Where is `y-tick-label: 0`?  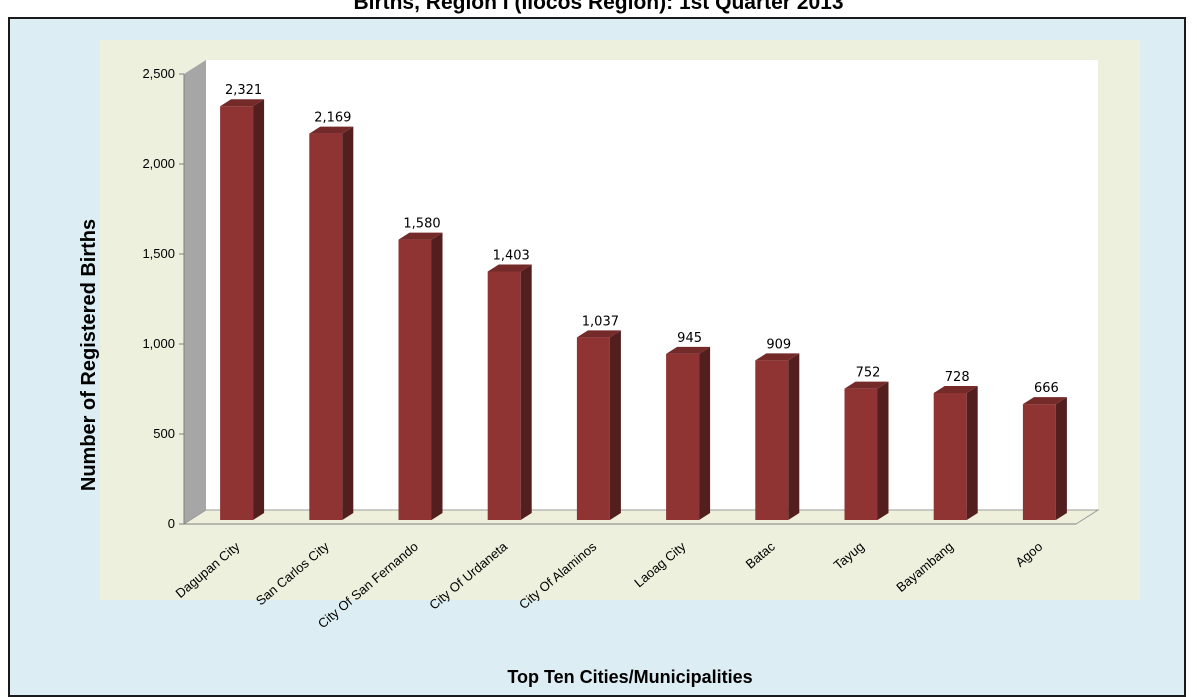
y-tick-label: 0 is located at coordinates (171, 523).